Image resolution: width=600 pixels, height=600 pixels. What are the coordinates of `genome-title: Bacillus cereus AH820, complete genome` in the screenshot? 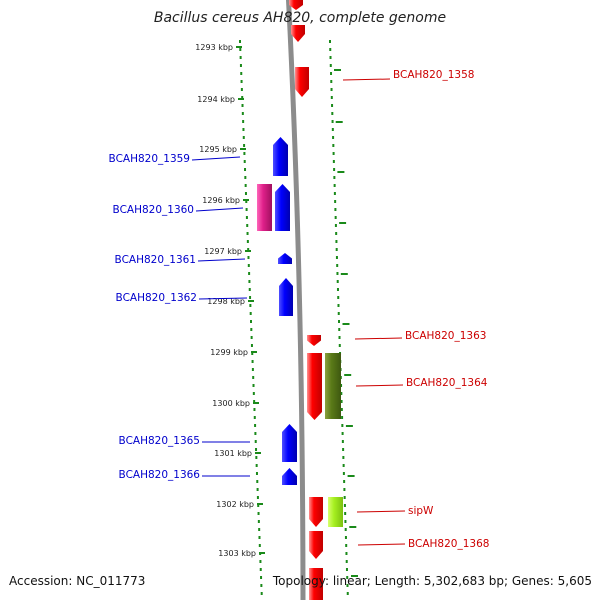 It's located at (300, 18).